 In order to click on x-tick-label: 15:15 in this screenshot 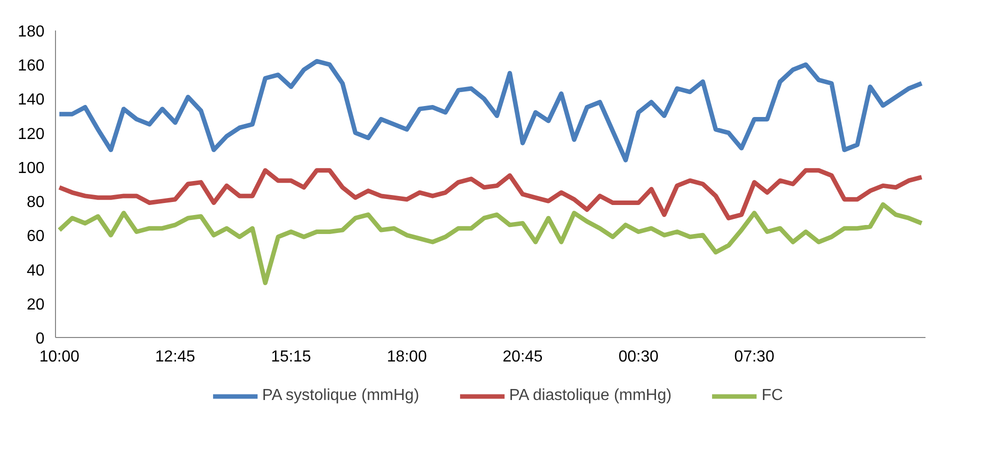, I will do `click(291, 357)`.